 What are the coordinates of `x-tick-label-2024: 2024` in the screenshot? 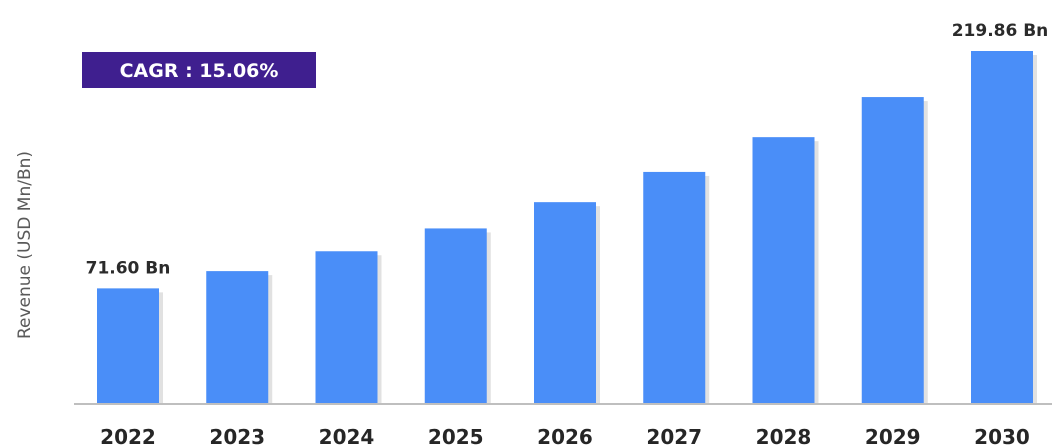 It's located at (347, 435).